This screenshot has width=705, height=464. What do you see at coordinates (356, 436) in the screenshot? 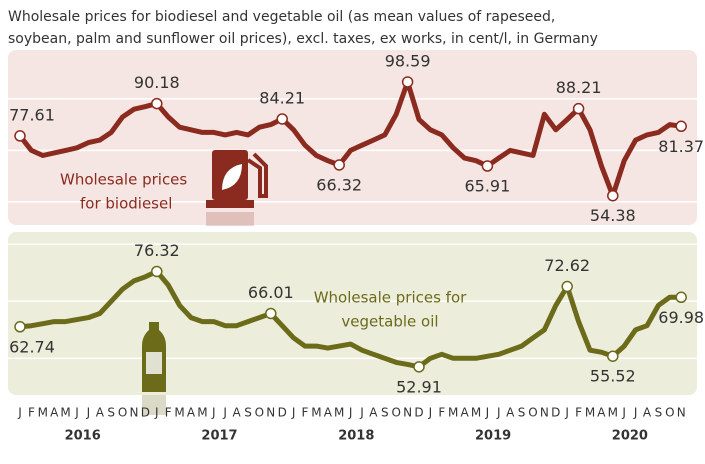
I see `year-label: 2018` at bounding box center [356, 436].